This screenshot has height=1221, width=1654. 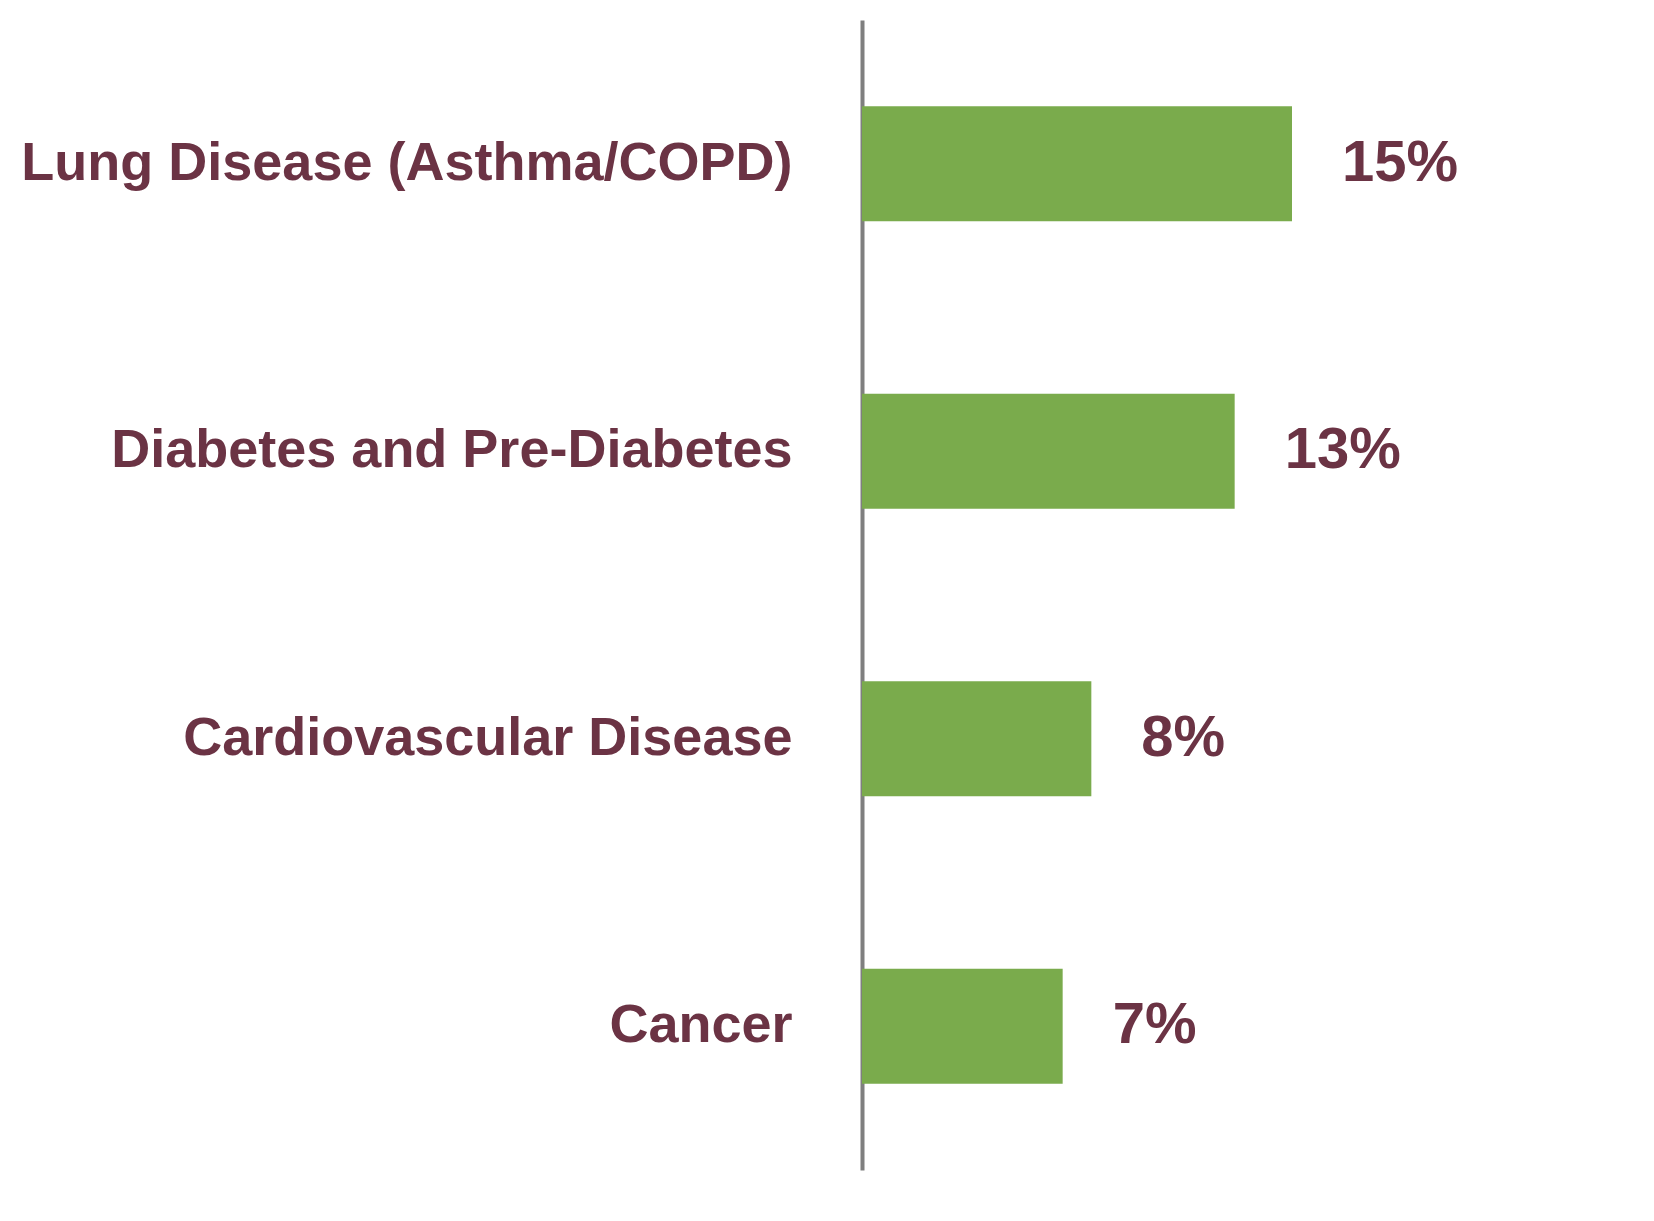 What do you see at coordinates (1400, 160) in the screenshot?
I see `data-label: 15%` at bounding box center [1400, 160].